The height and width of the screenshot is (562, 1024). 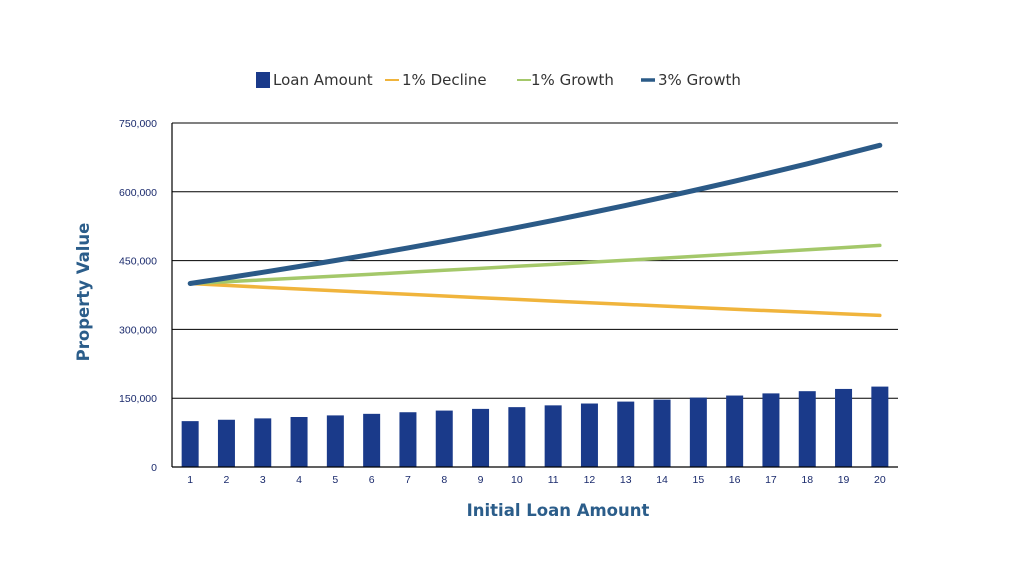 What do you see at coordinates (138, 399) in the screenshot?
I see `y-tick-label: 150,000` at bounding box center [138, 399].